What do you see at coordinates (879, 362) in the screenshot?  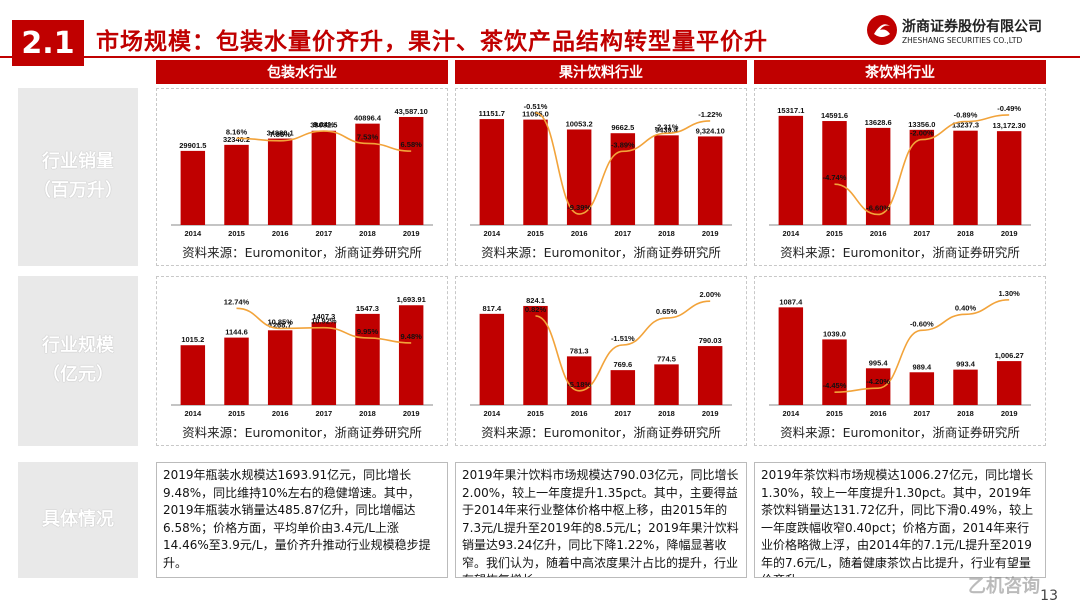 I see `bar-value-label: 995.4` at bounding box center [879, 362].